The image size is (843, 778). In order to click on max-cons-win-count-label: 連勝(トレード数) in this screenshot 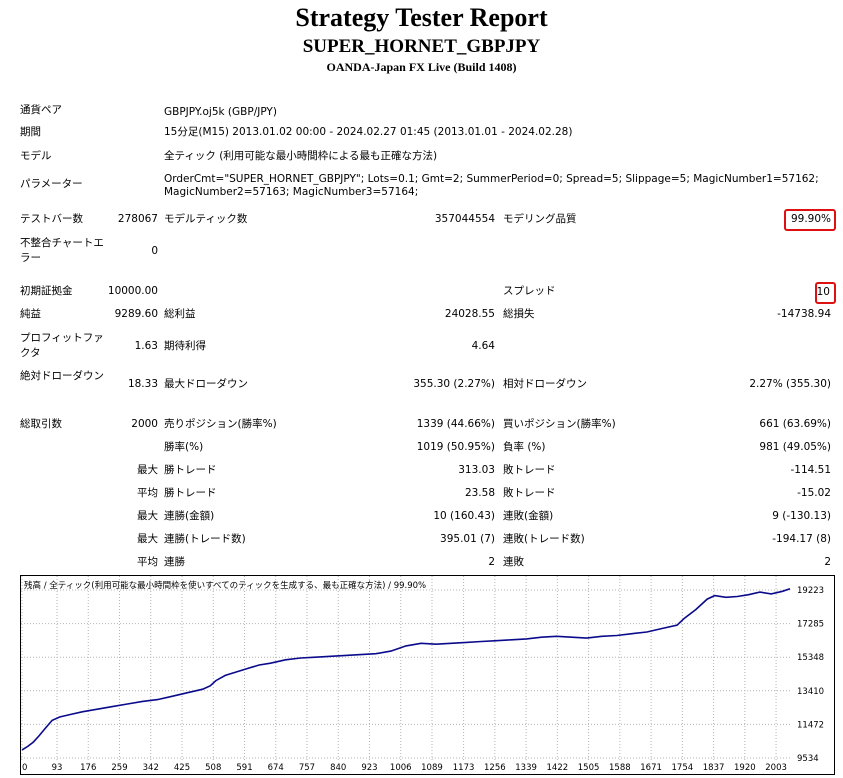, I will do `click(205, 539)`.